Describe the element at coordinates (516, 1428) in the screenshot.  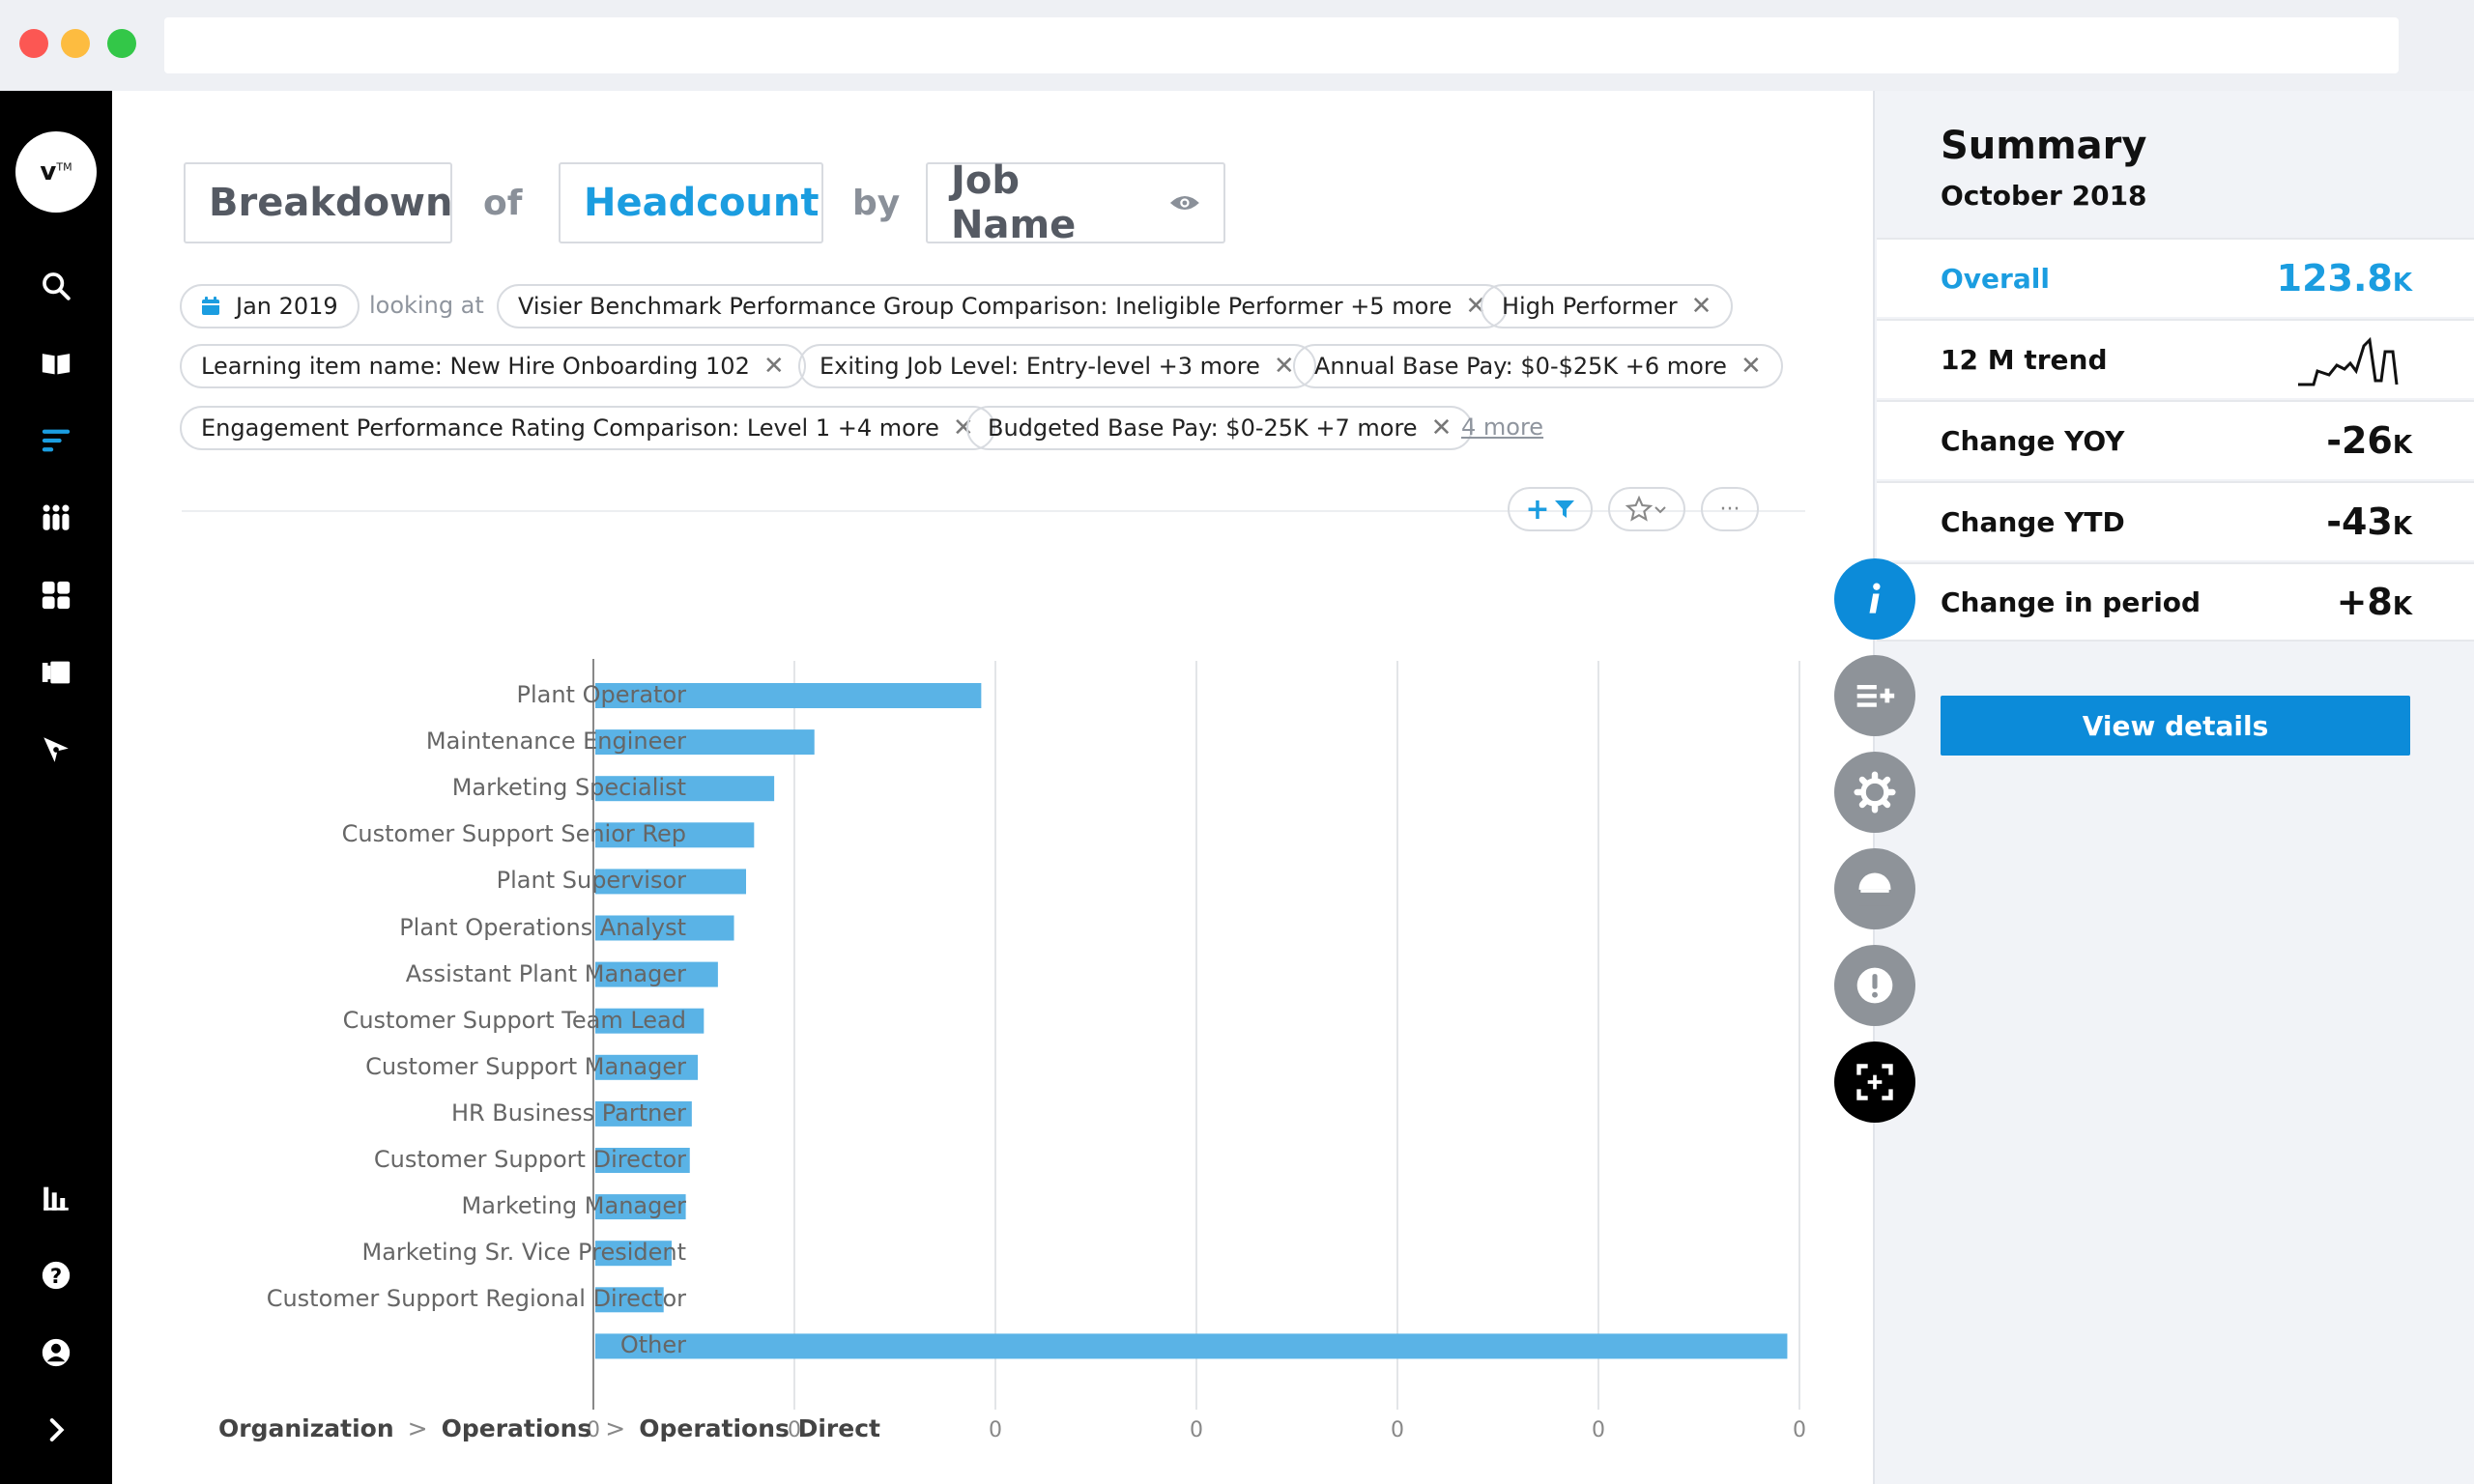
I see `breadcrumb-item-operations: Operations` at that location.